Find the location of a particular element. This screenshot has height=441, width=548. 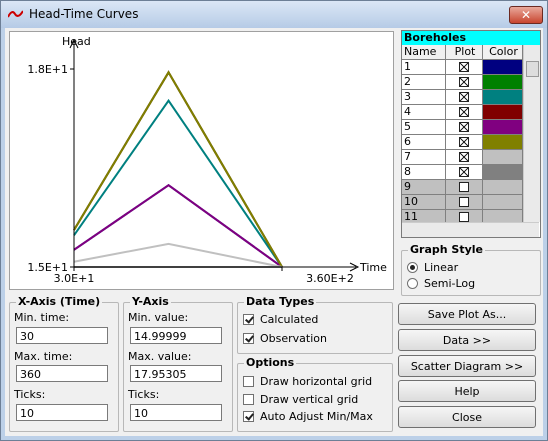

table-row: 9 is located at coordinates (462, 187).